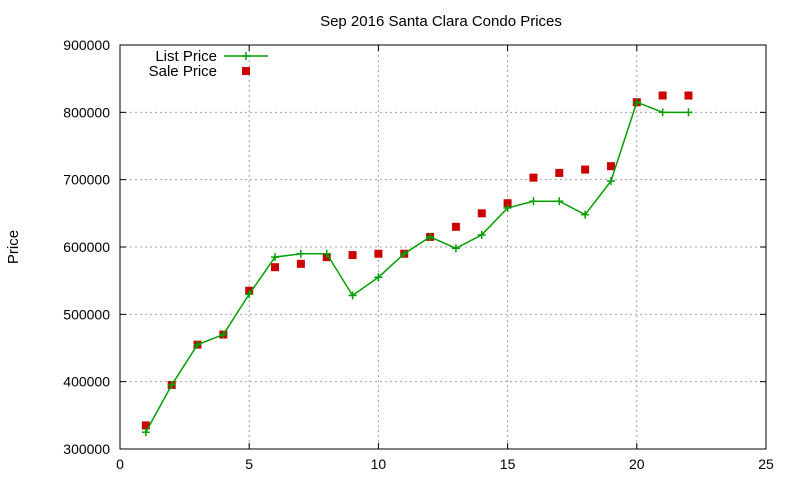 This screenshot has height=480, width=800. I want to click on y-tick-label: 700000, so click(86, 180).